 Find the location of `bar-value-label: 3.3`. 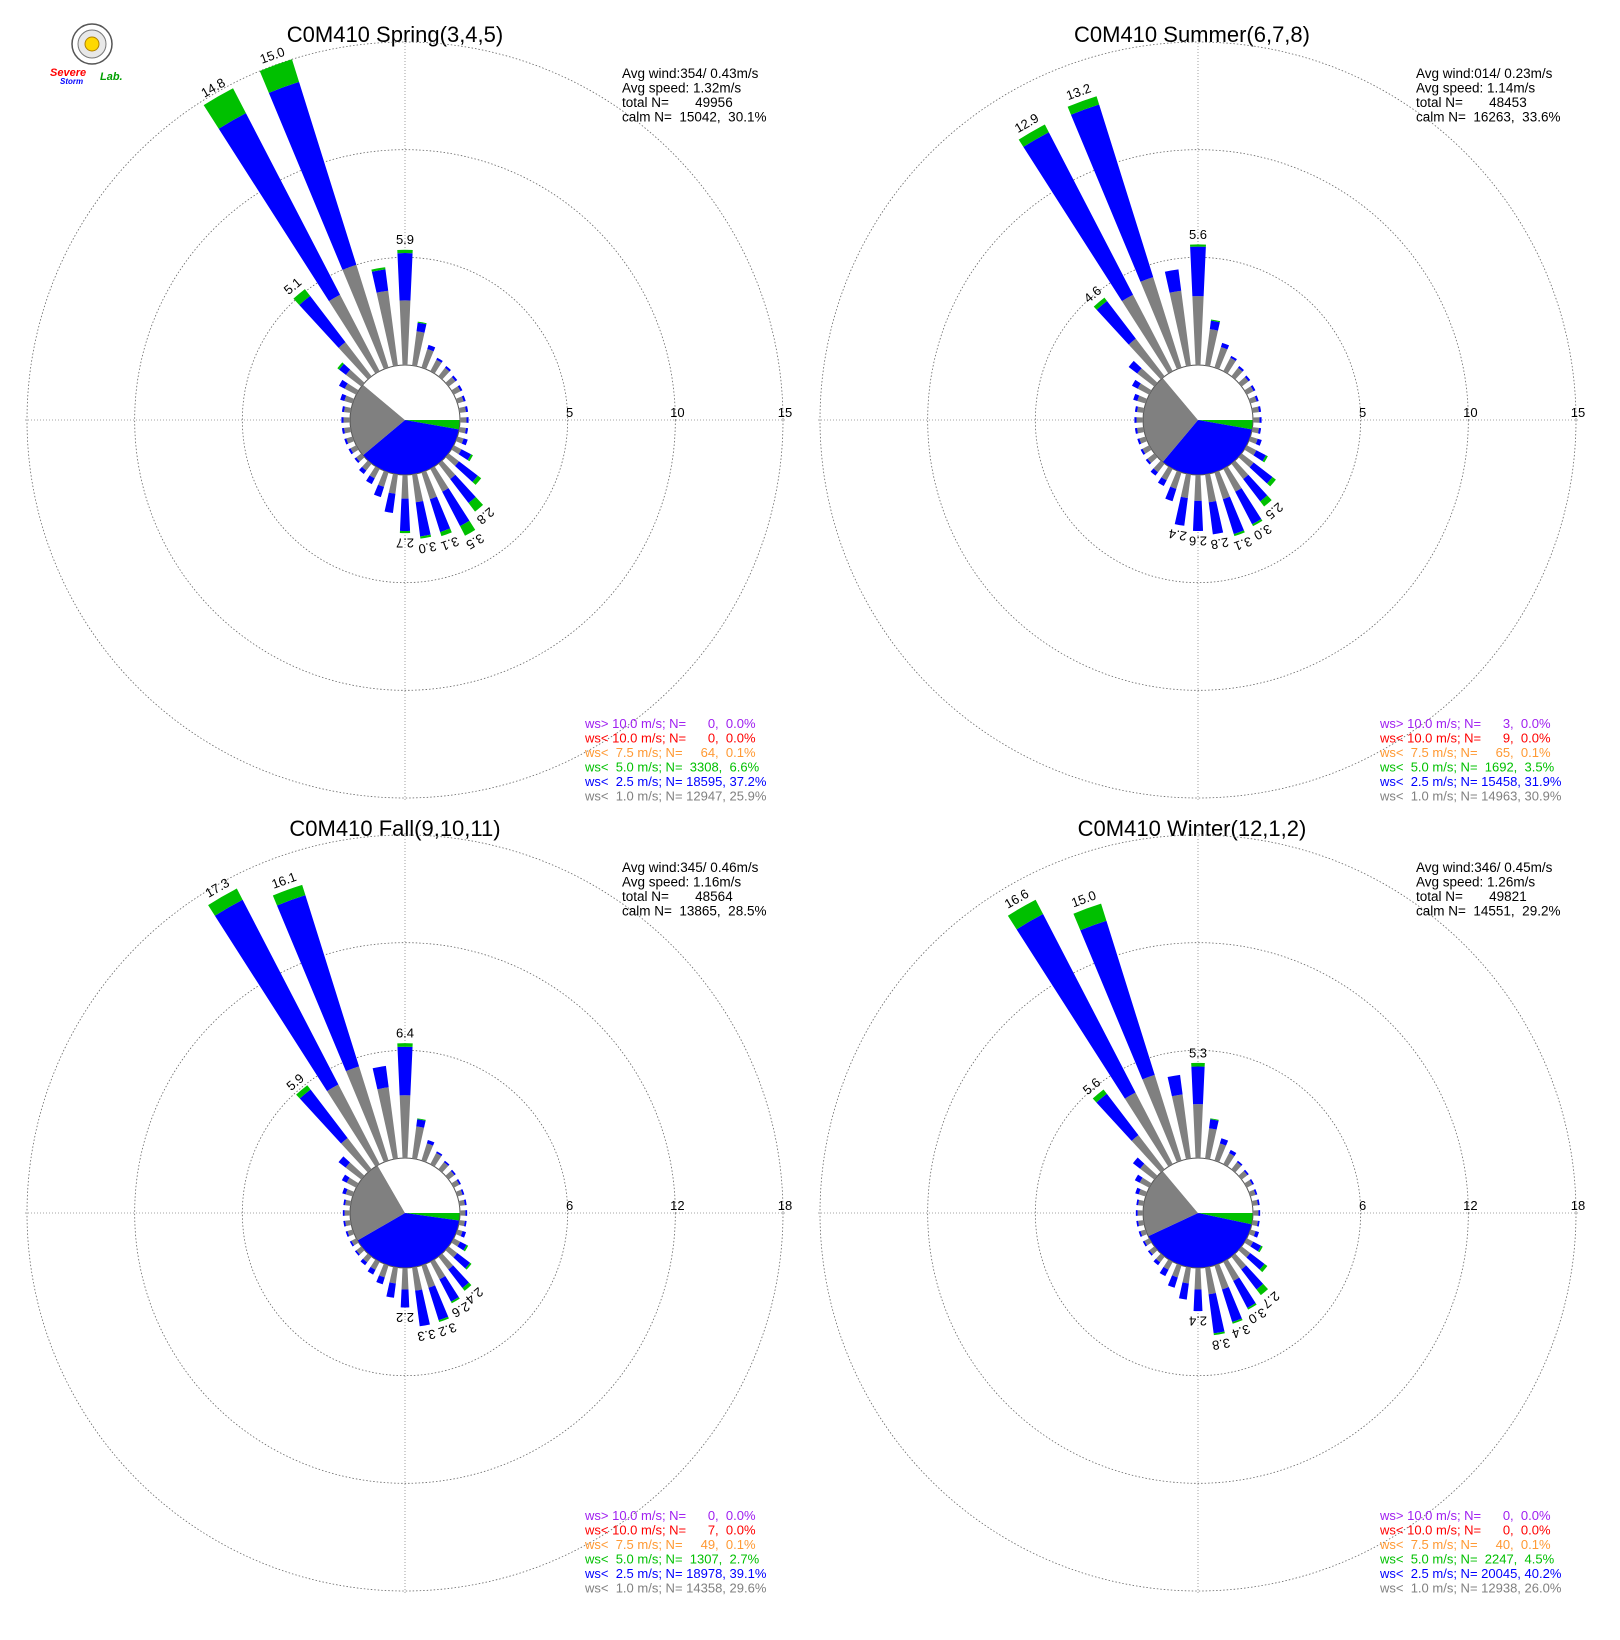

bar-value-label: 3.3 is located at coordinates (426, 1335).